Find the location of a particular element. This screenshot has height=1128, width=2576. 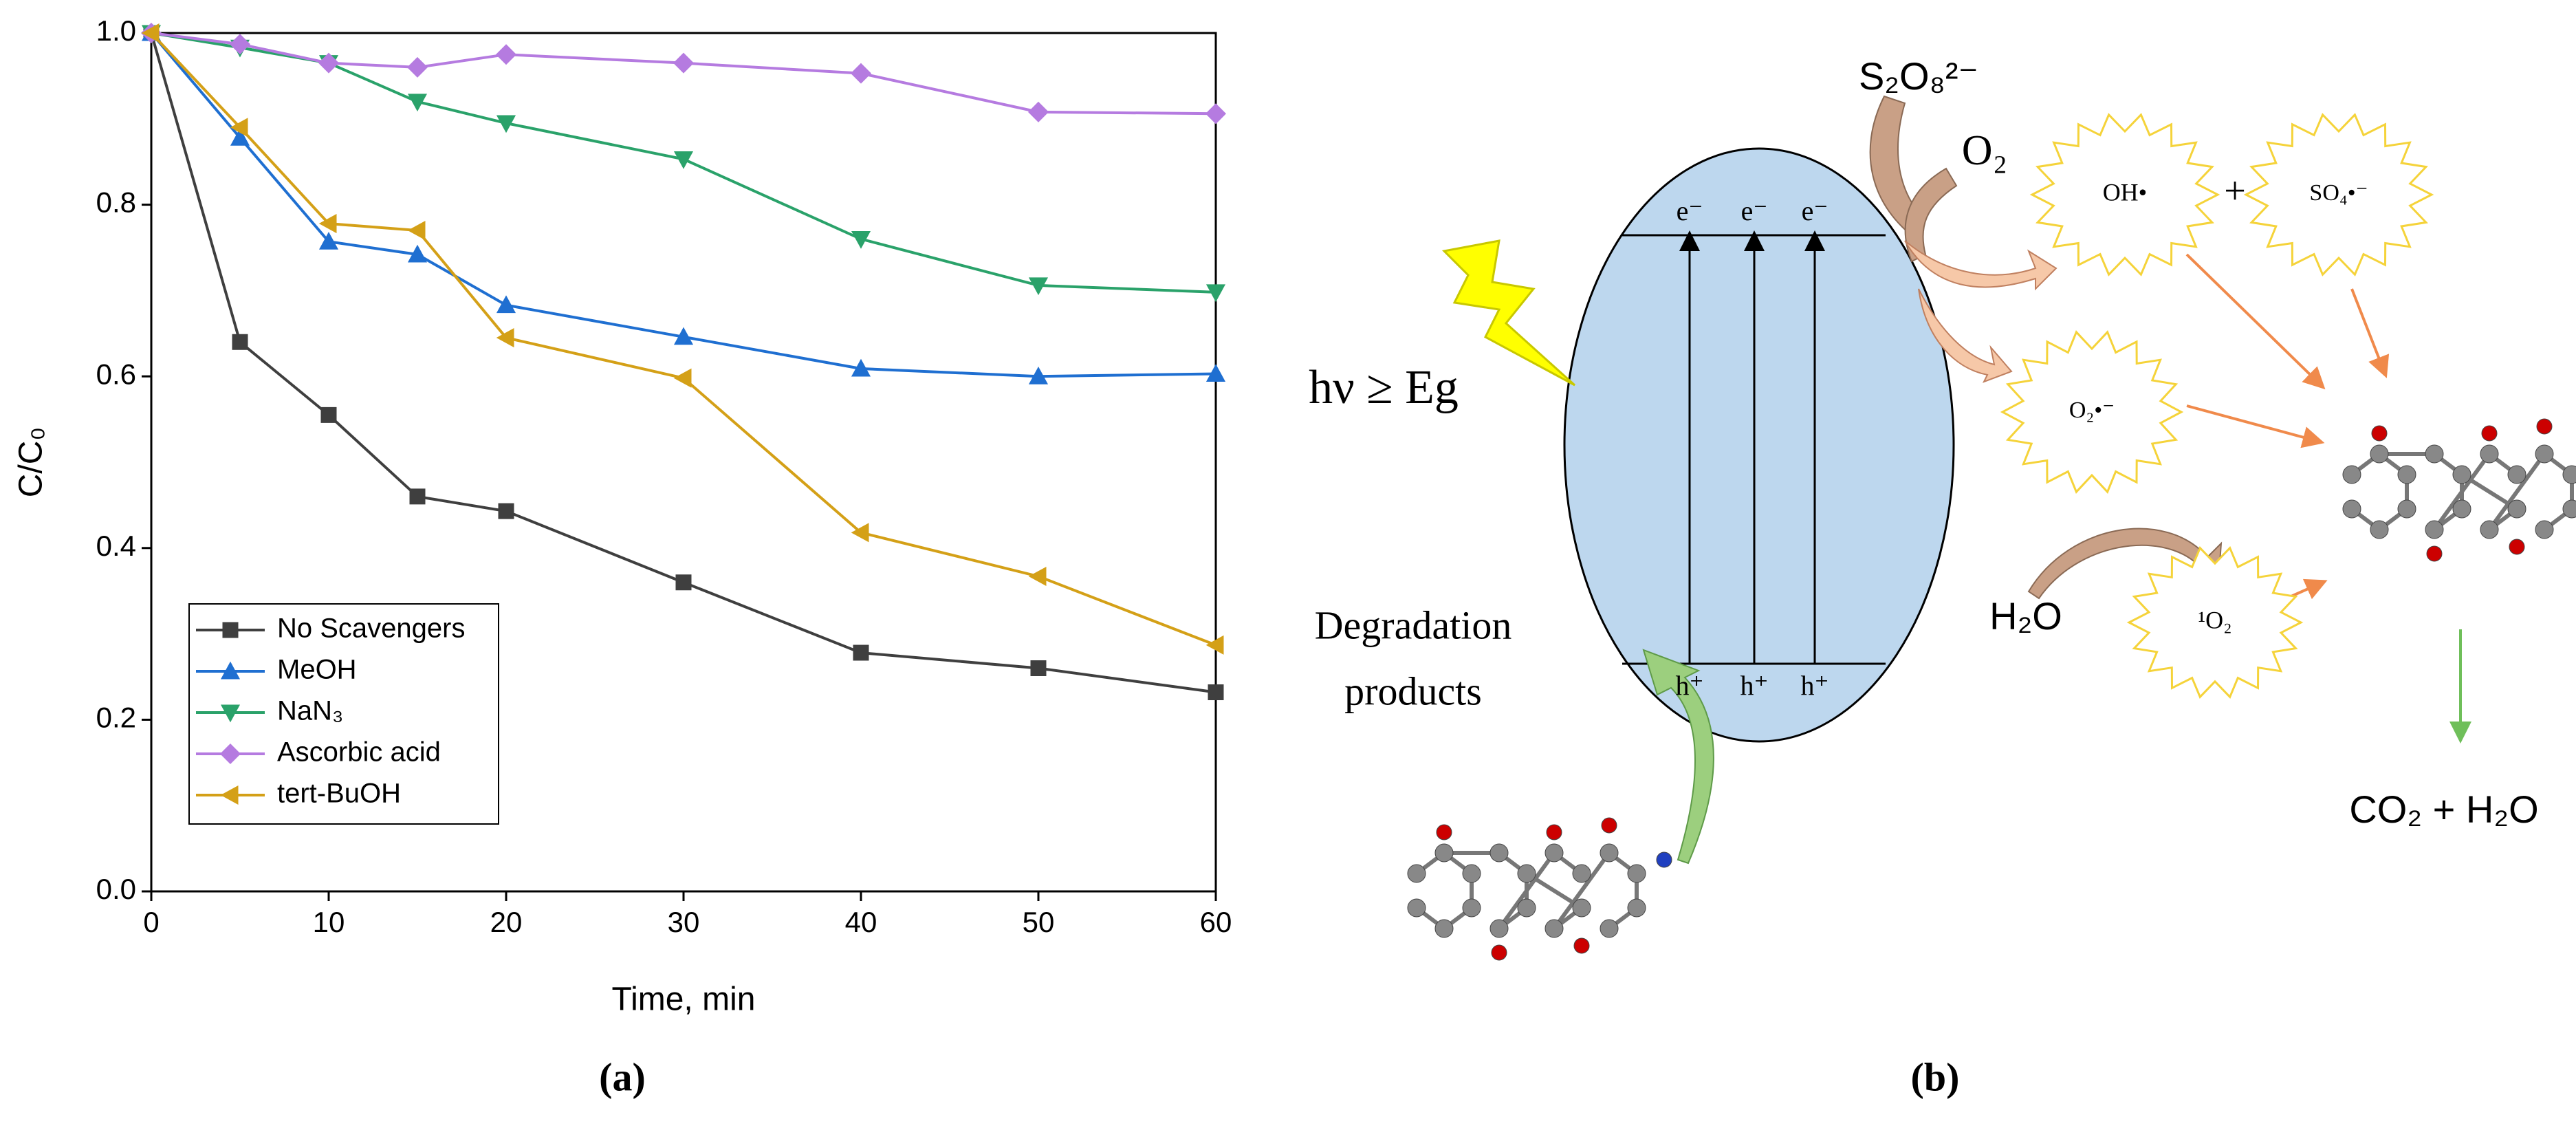

oxidant-label: S₂O₈²⁻ is located at coordinates (1918, 76).